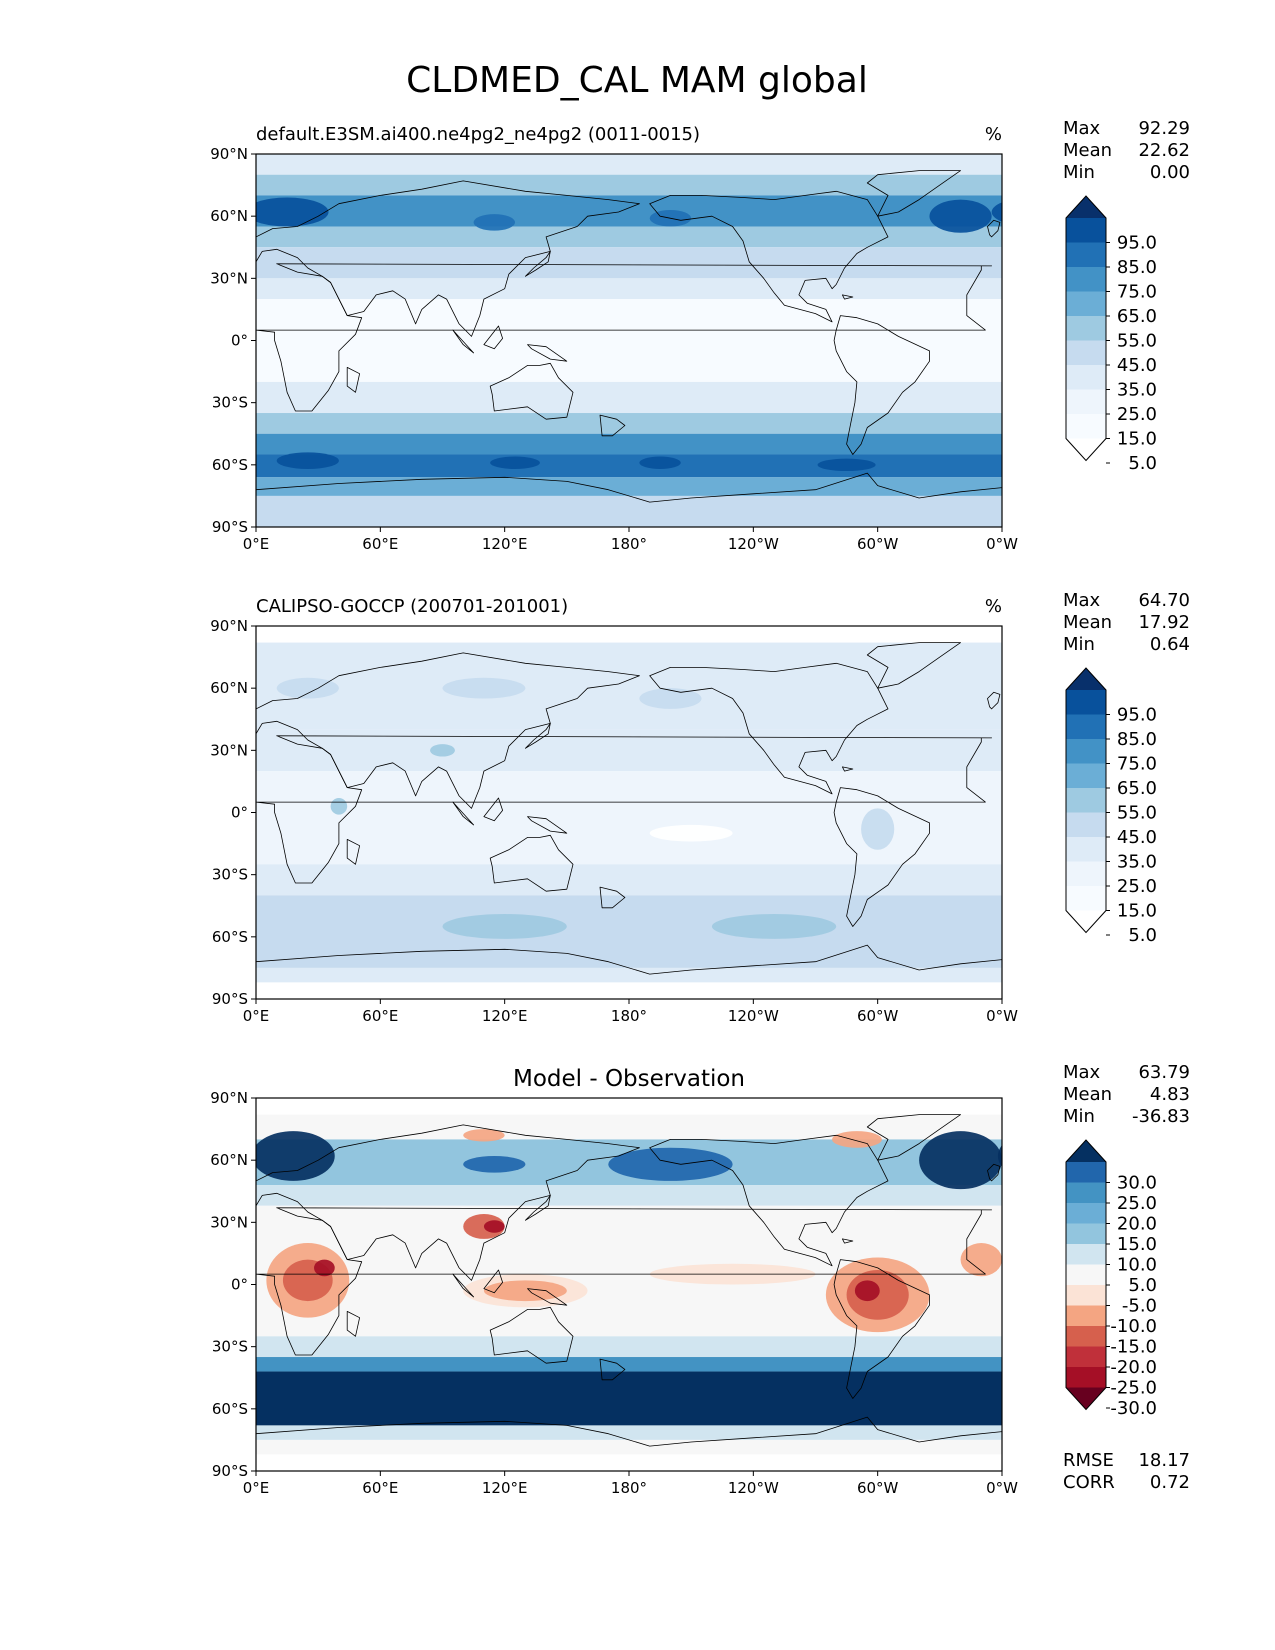  I want to click on colorbar-label: 15.0, so click(1137, 911).